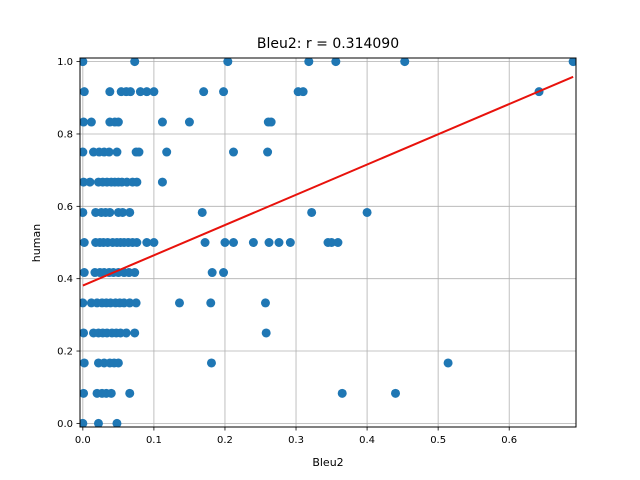 The image size is (640, 480). Describe the element at coordinates (36, 243) in the screenshot. I see `y-axis-label: human` at that location.